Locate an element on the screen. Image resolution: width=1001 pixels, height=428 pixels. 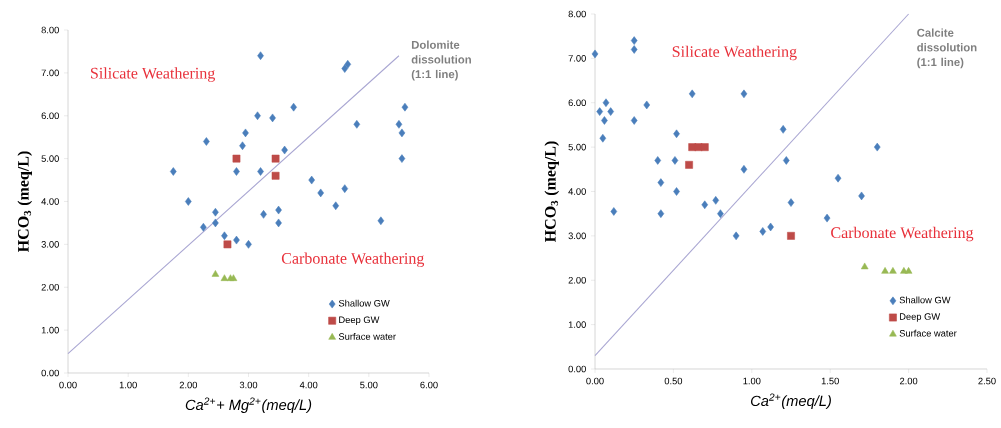
x-tick-label: 6.00 is located at coordinates (429, 385).